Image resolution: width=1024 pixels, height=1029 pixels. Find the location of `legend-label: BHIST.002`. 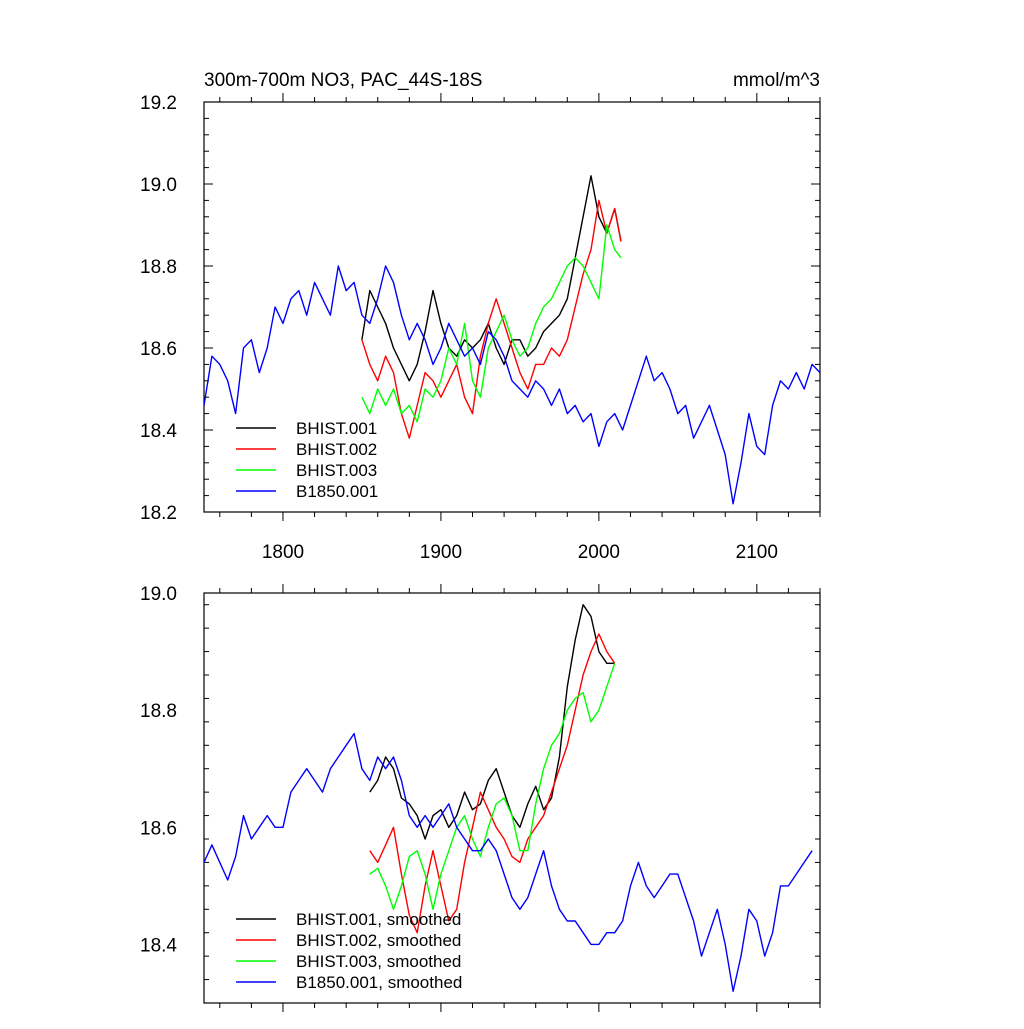

legend-label: BHIST.002 is located at coordinates (336, 449).